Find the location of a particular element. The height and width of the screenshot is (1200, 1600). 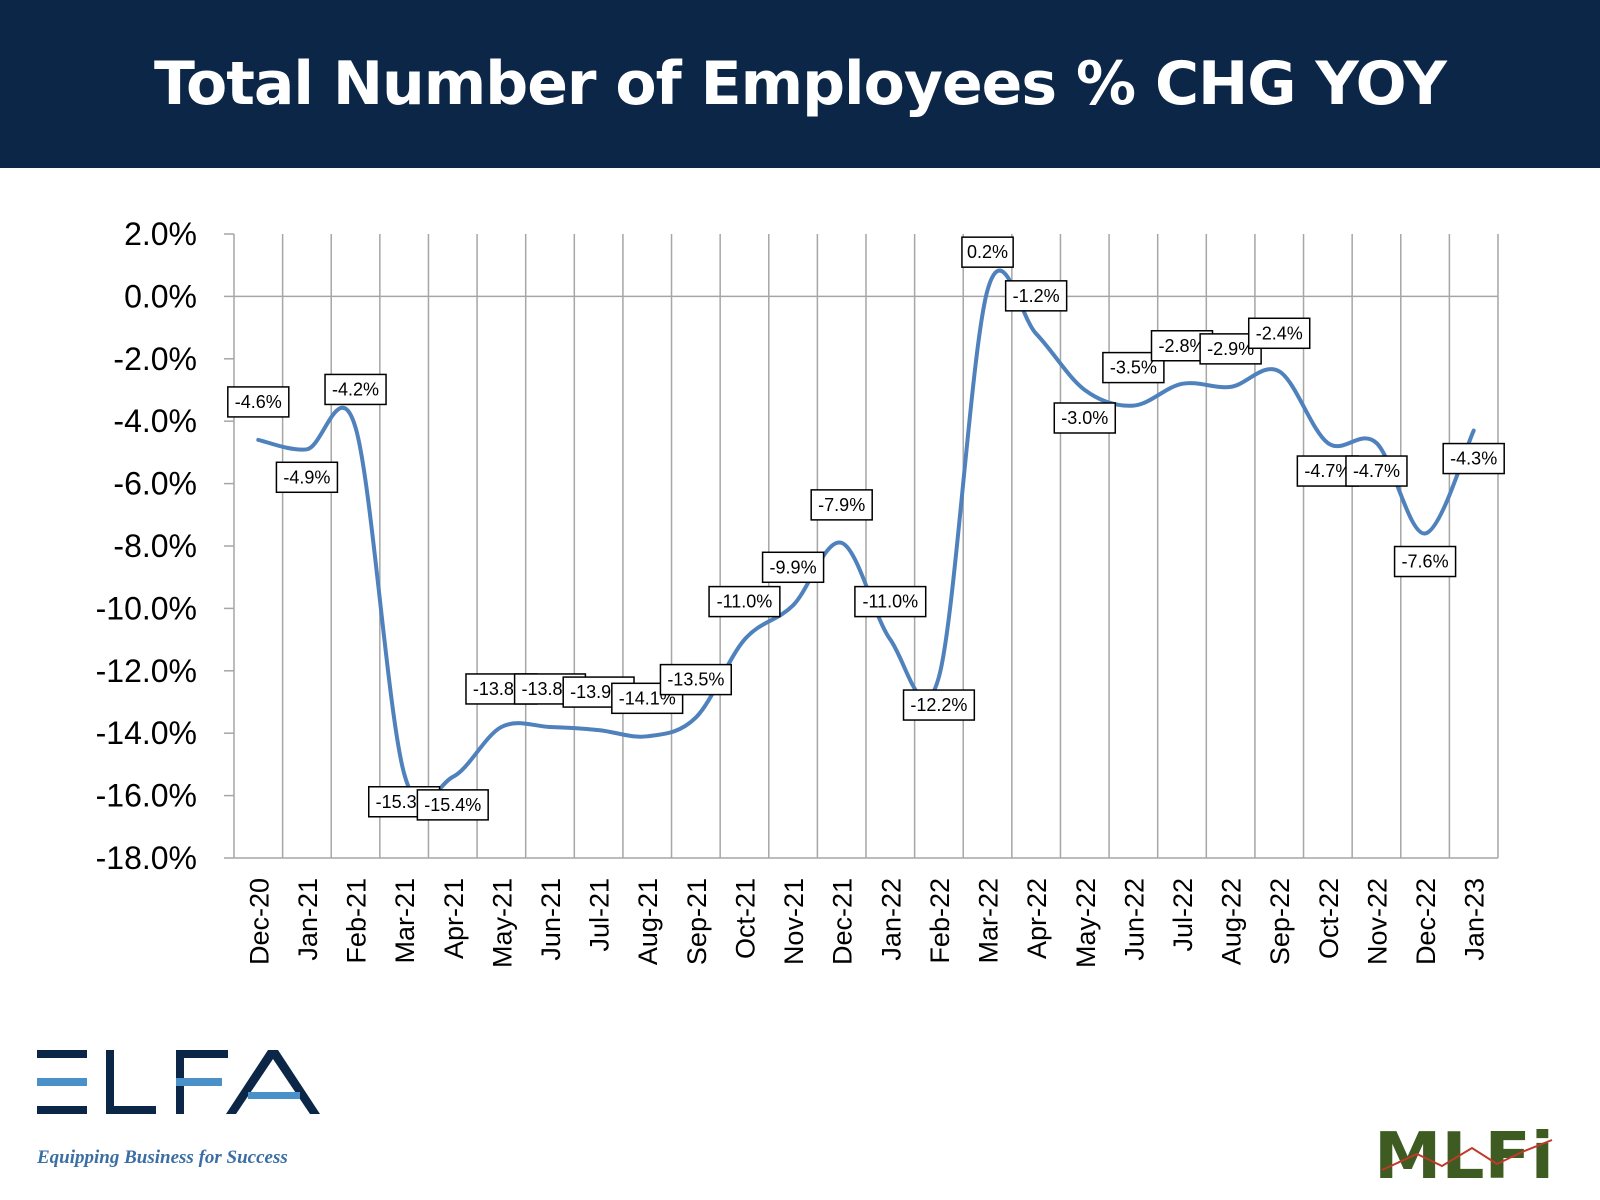

y-tick-label: -4.0% is located at coordinates (155, 421).